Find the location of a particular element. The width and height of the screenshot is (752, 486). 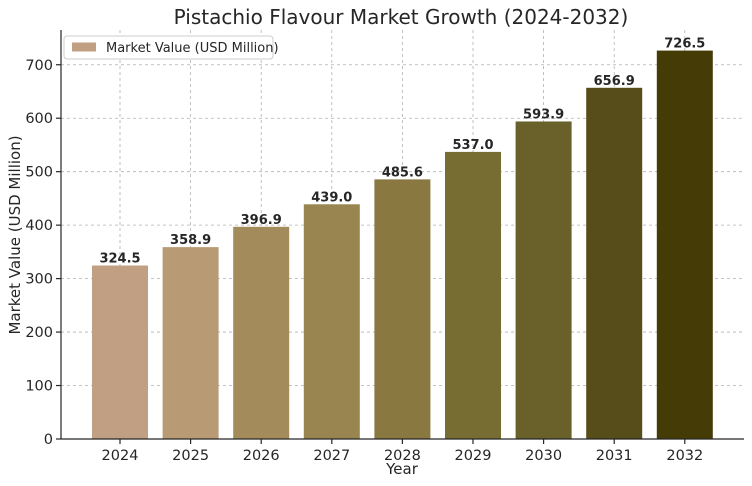

x-tick-label: 2027 is located at coordinates (331, 456).